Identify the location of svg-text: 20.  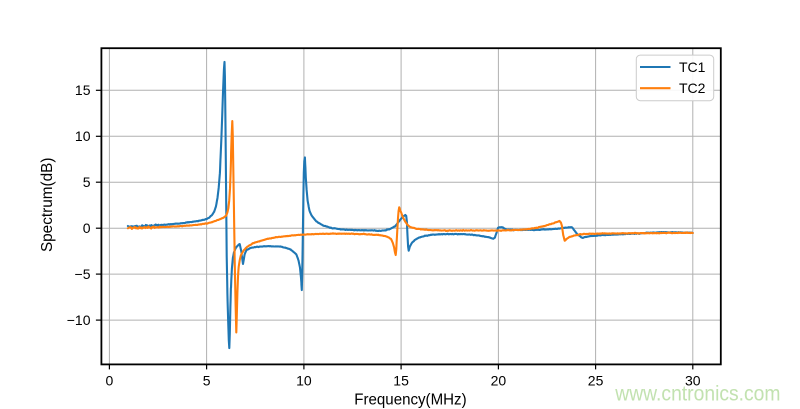
(499, 381).